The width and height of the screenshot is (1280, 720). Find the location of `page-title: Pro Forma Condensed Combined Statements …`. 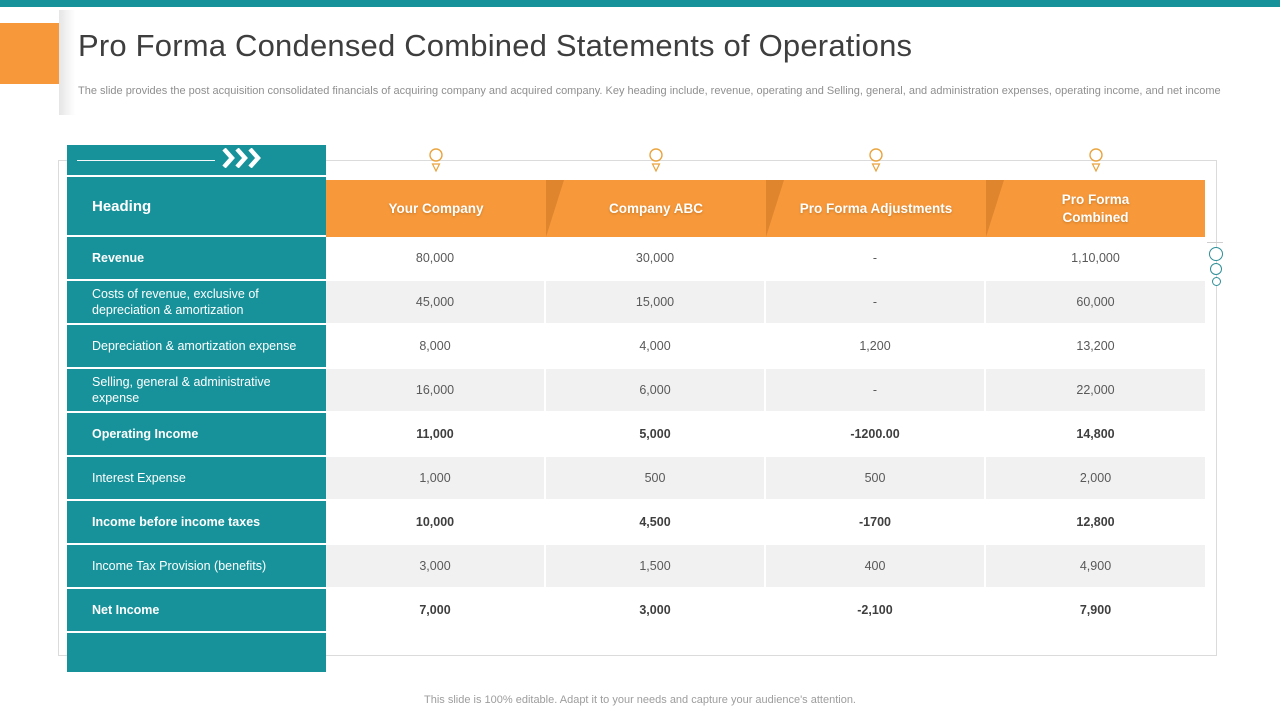

page-title: Pro Forma Condensed Combined Statements … is located at coordinates (495, 45).